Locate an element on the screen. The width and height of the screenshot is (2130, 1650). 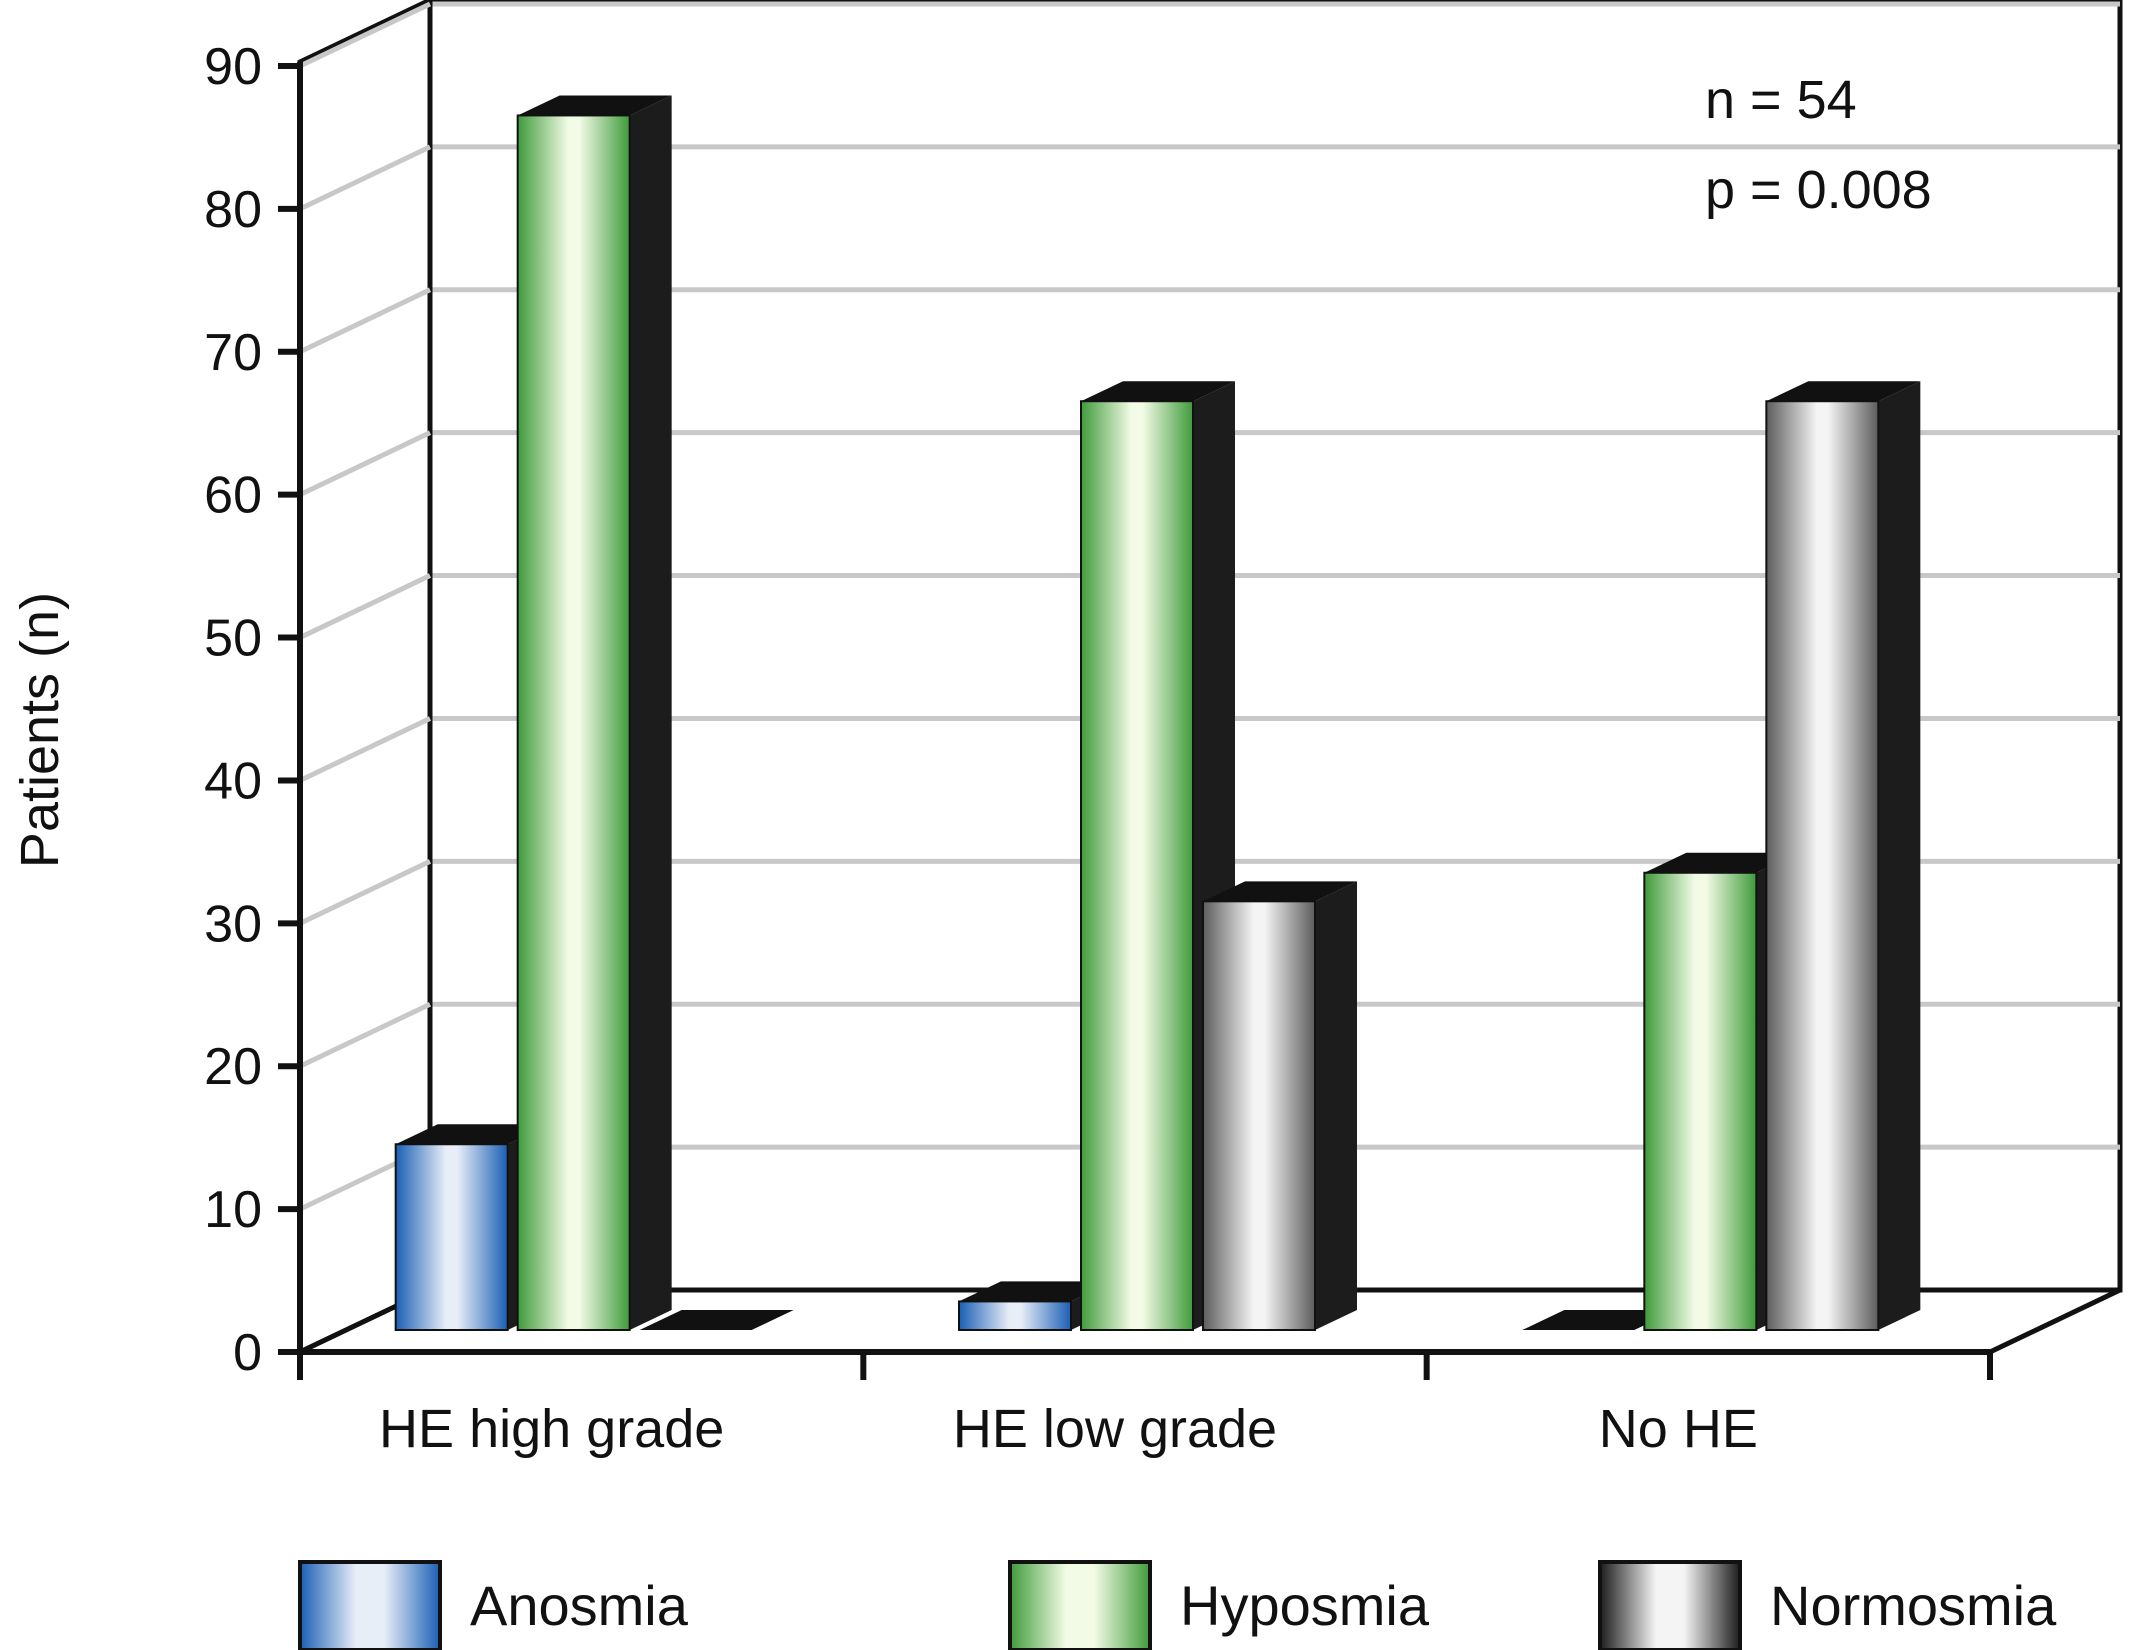
y-axis-ticks: 0 10 20 30 40 50 60 70 80 90 is located at coordinates (252, 710).